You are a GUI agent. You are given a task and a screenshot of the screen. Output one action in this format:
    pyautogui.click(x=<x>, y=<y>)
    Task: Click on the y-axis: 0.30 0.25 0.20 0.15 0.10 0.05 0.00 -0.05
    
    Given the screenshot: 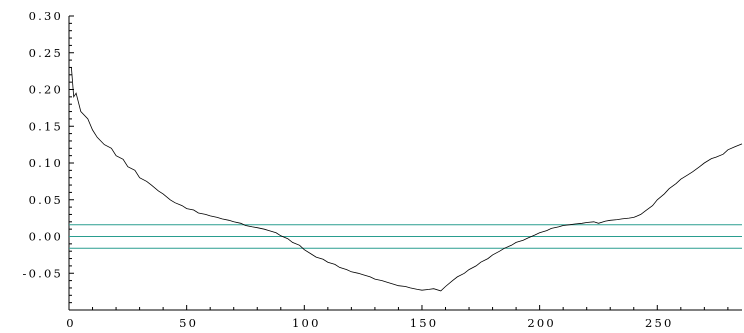 What is the action you would take?
    pyautogui.click(x=48, y=160)
    